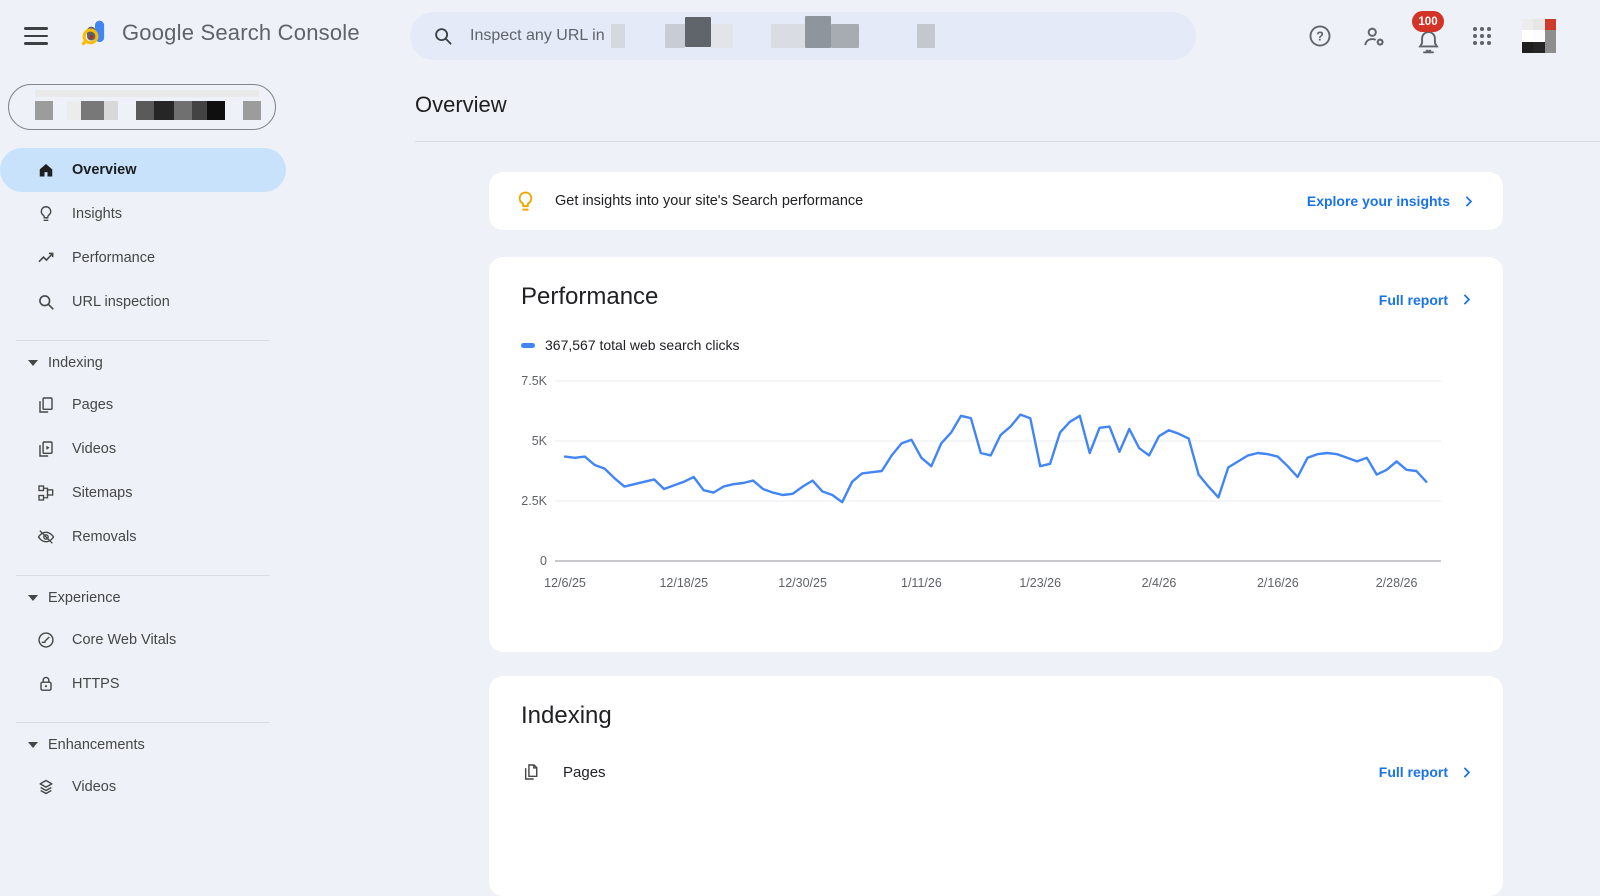 The height and width of the screenshot is (896, 1600). What do you see at coordinates (114, 258) in the screenshot?
I see `sidebar-item-label: Performance` at bounding box center [114, 258].